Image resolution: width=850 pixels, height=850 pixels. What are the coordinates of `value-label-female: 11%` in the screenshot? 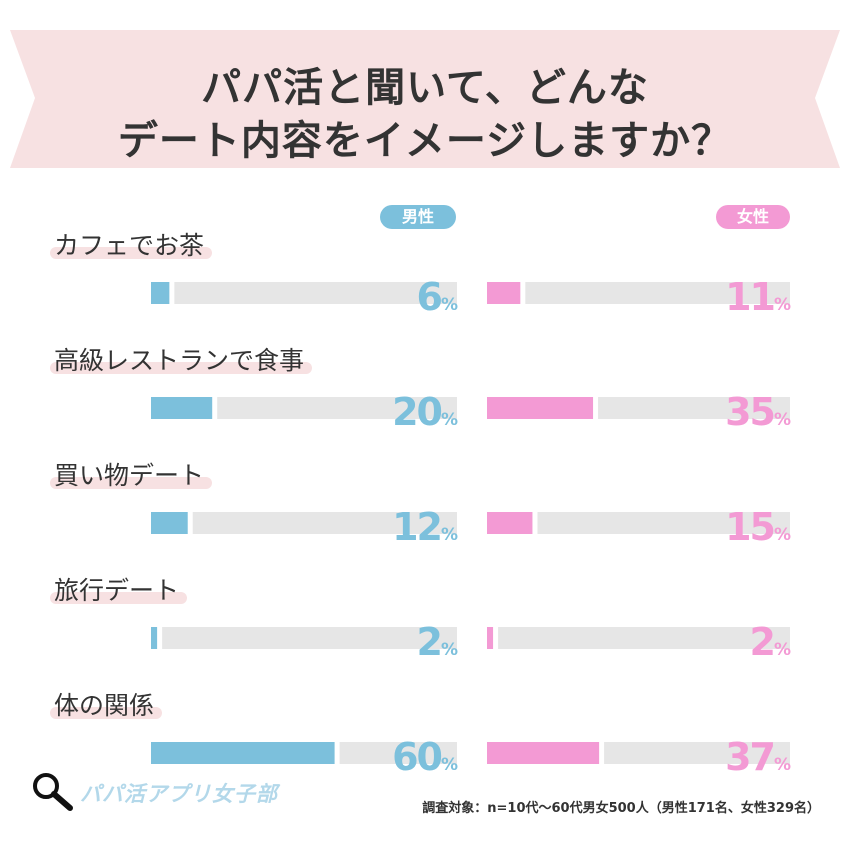 It's located at (758, 297).